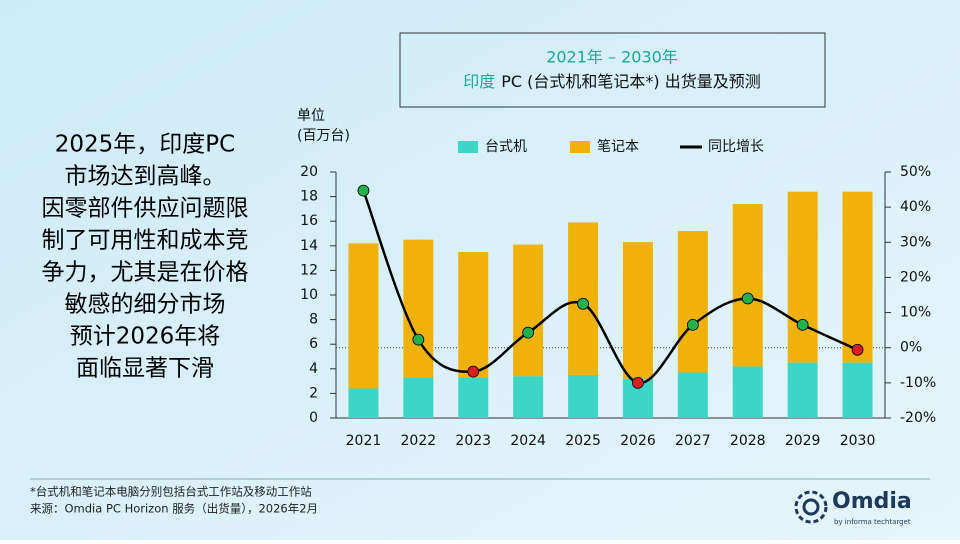  What do you see at coordinates (313, 393) in the screenshot?
I see `y-tick-label: 2` at bounding box center [313, 393].